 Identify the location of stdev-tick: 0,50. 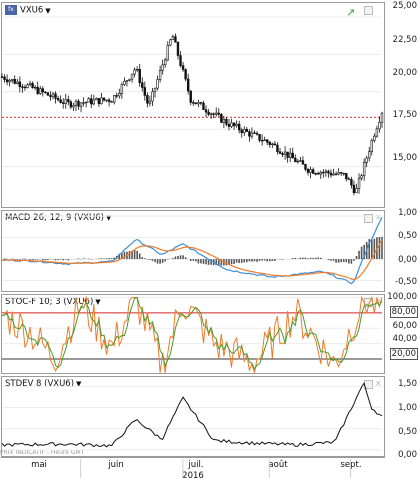
(407, 432).